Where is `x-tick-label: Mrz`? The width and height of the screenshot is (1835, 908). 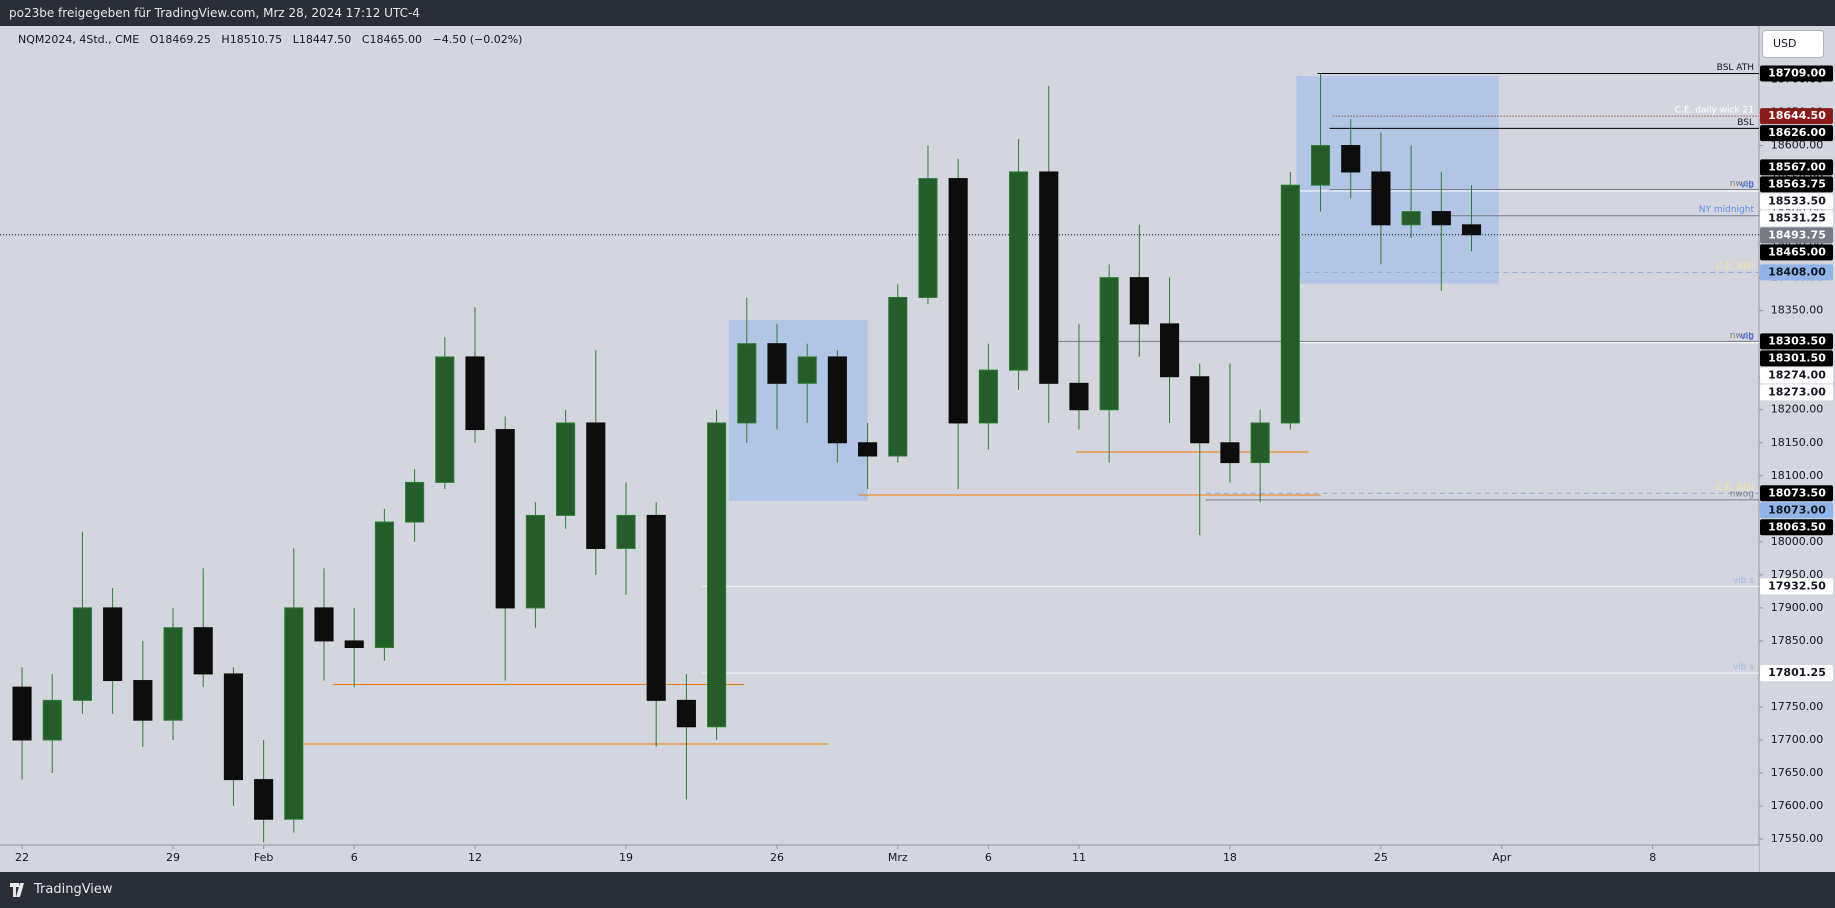 x-tick-label: Mrz is located at coordinates (898, 857).